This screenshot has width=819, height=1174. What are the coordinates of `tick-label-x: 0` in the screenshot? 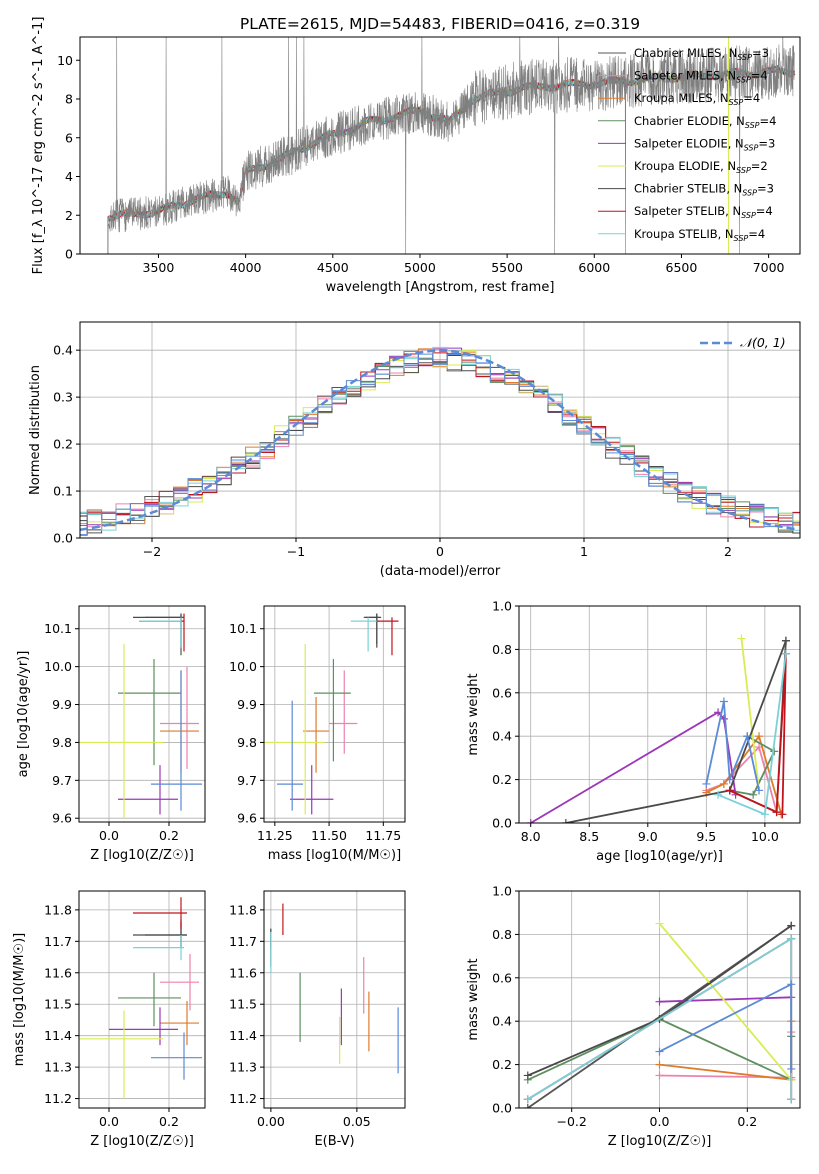 It's located at (440, 551).